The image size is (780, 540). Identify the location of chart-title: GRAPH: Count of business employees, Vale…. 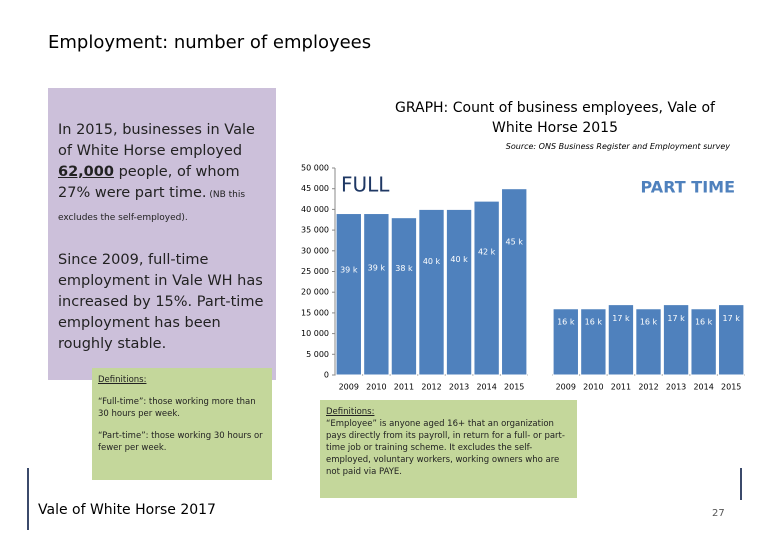
(555, 118).